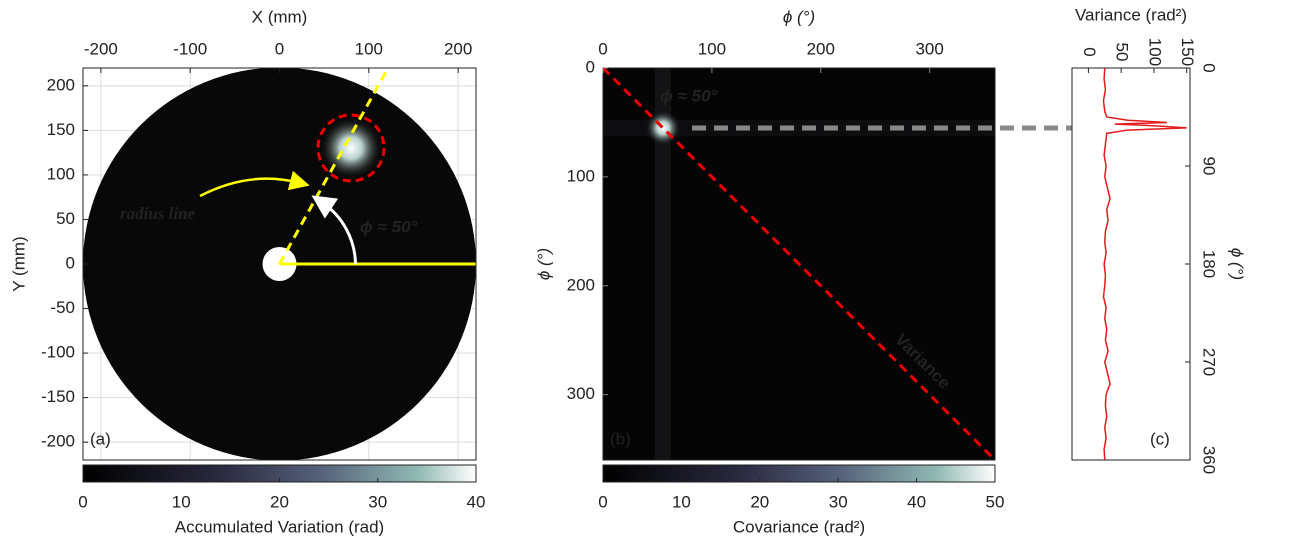 This screenshot has height=546, width=1303. What do you see at coordinates (61, 129) in the screenshot?
I see `y-tick-label: 150` at bounding box center [61, 129].